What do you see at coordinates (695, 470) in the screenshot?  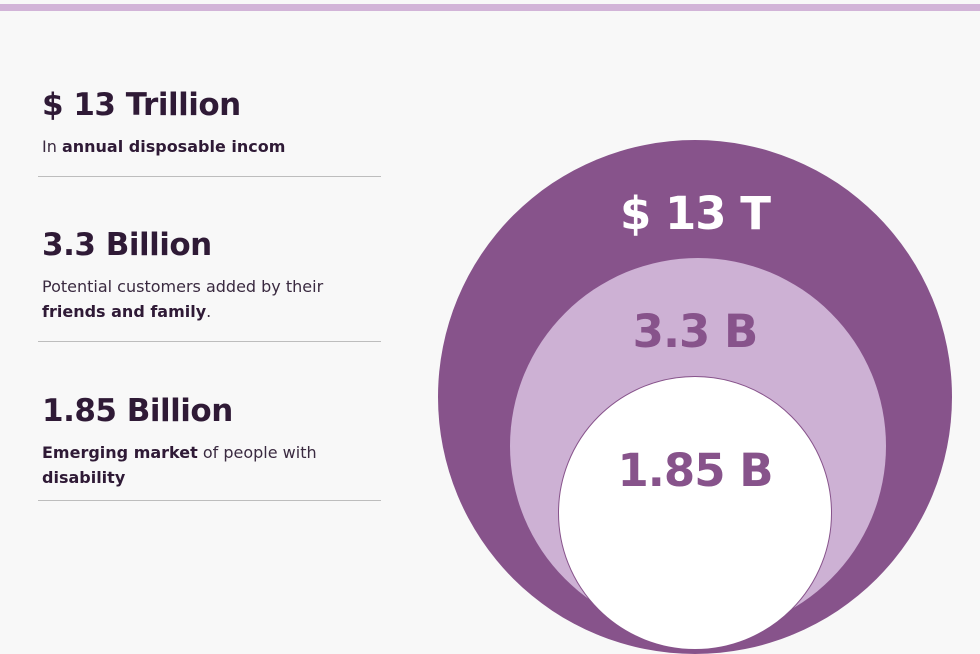 I see `inner-circle-label: 1.85 B` at bounding box center [695, 470].